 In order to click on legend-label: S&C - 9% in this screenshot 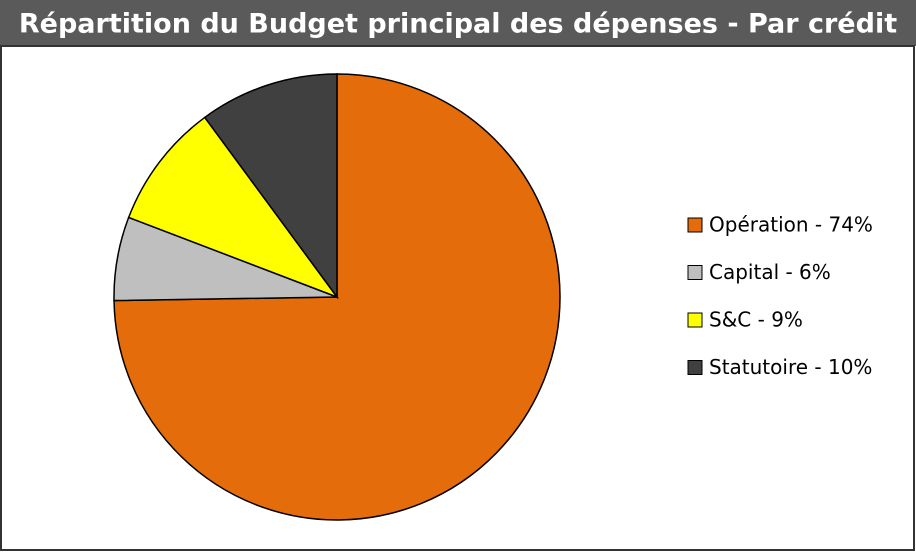, I will do `click(756, 320)`.